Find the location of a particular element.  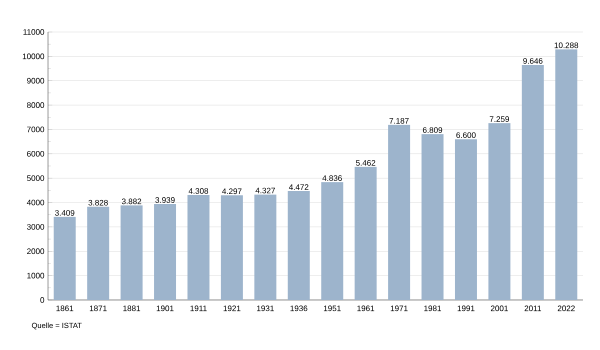

y-tick-label: 3000 is located at coordinates (35, 227).